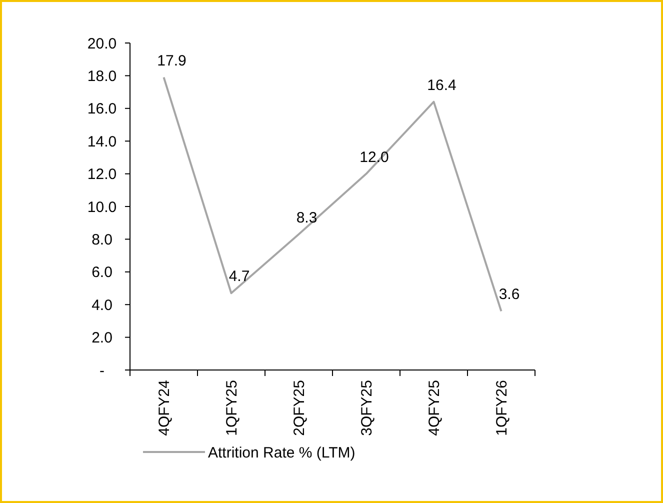 This screenshot has width=663, height=503. What do you see at coordinates (102, 273) in the screenshot?
I see `y-tick-label: 6.0` at bounding box center [102, 273].